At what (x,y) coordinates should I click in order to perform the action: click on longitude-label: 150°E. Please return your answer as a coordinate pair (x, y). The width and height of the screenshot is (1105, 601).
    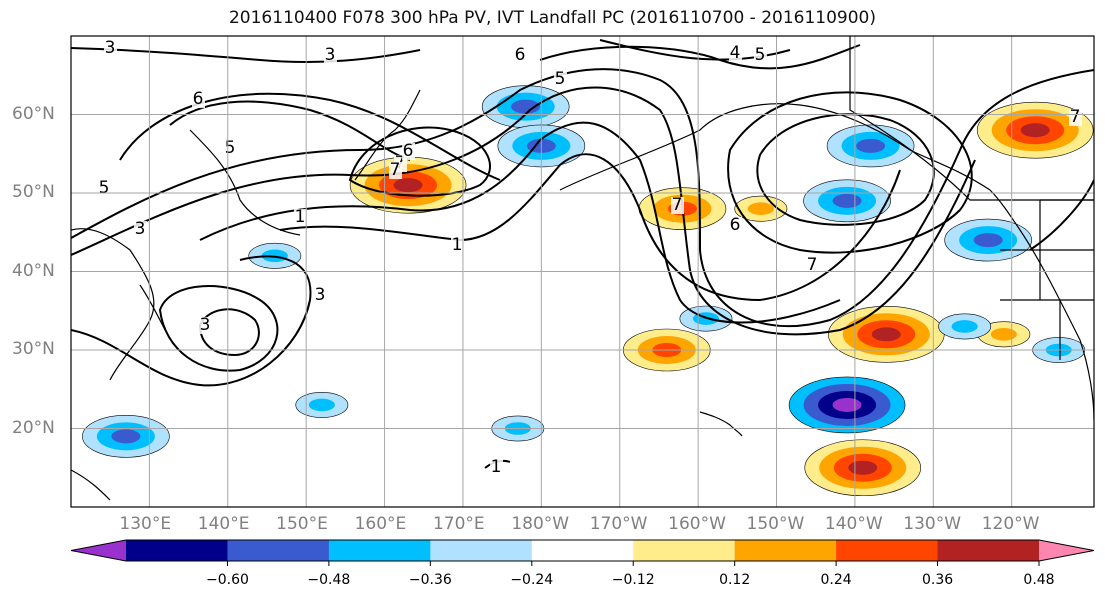
    Looking at the image, I should click on (302, 524).